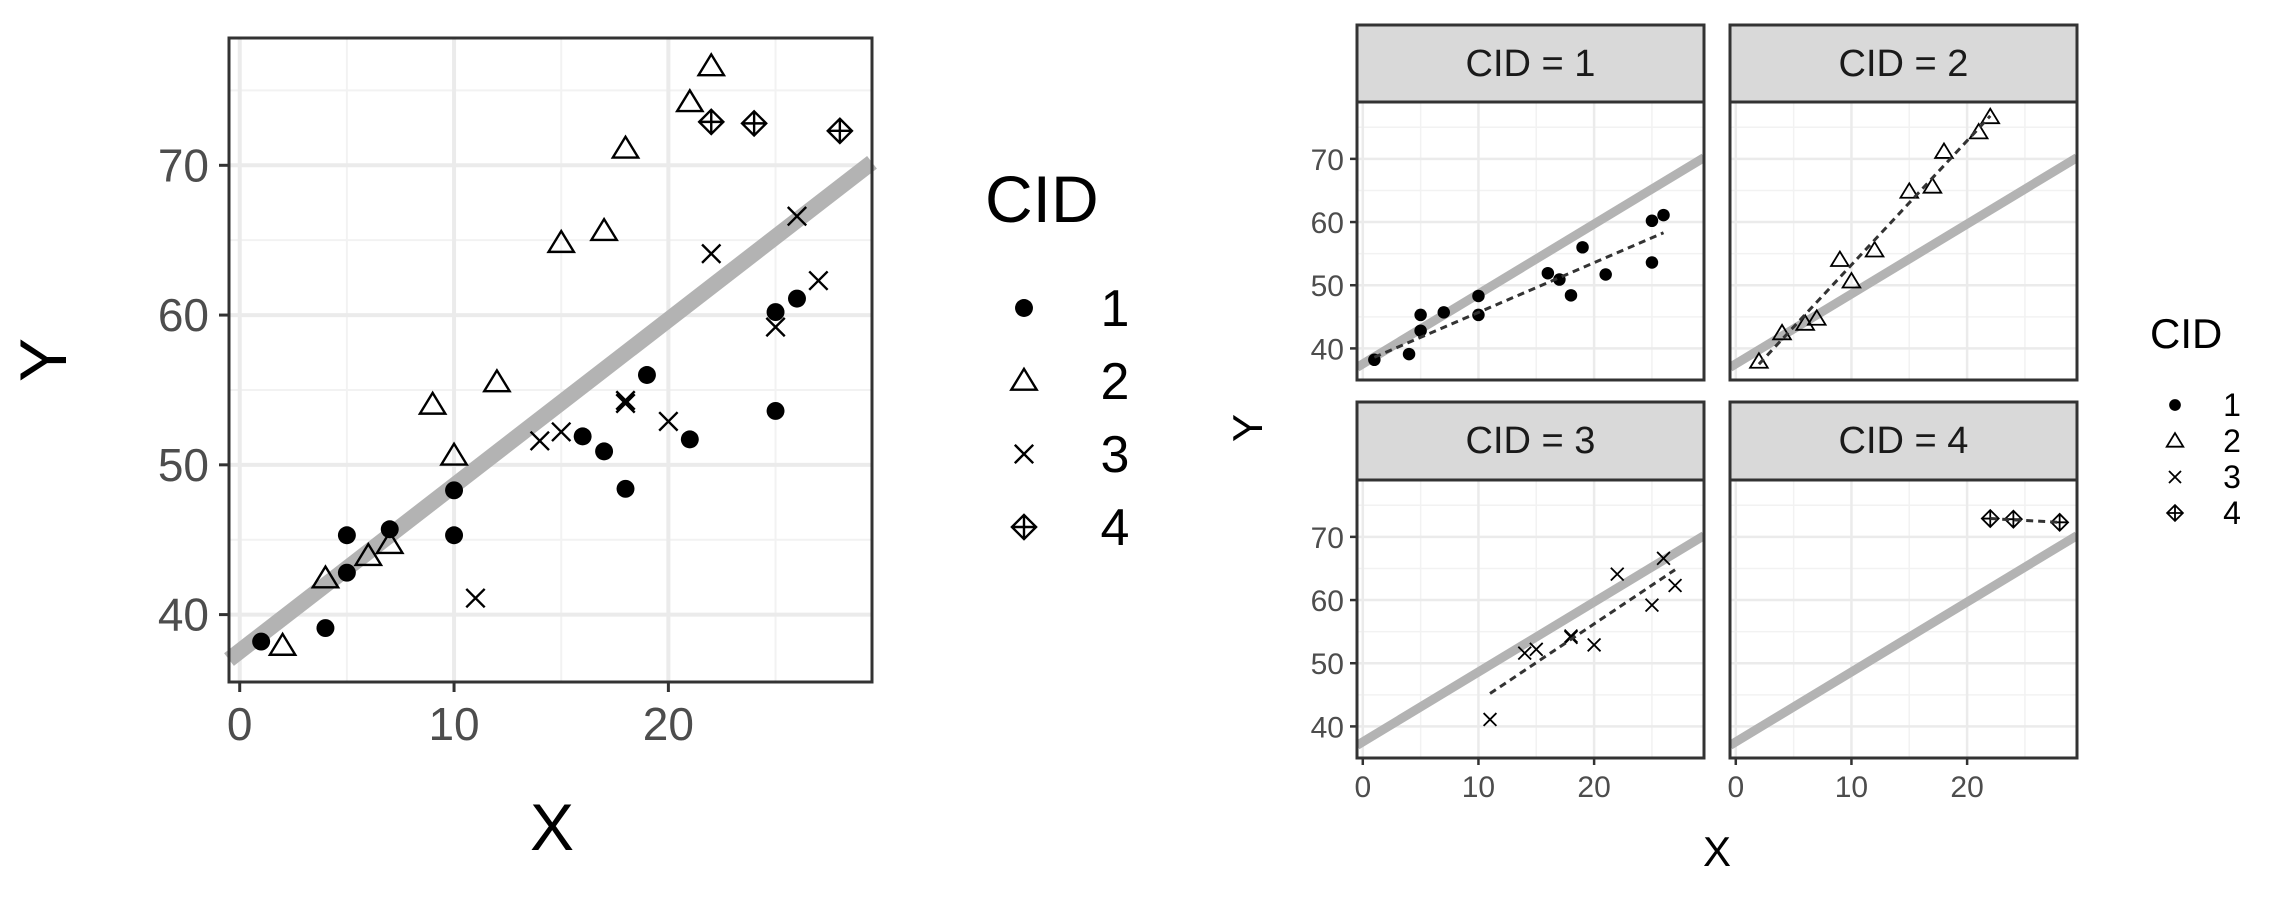 This screenshot has width=2280, height=900. I want to click on legend-label: 1, so click(2232, 405).